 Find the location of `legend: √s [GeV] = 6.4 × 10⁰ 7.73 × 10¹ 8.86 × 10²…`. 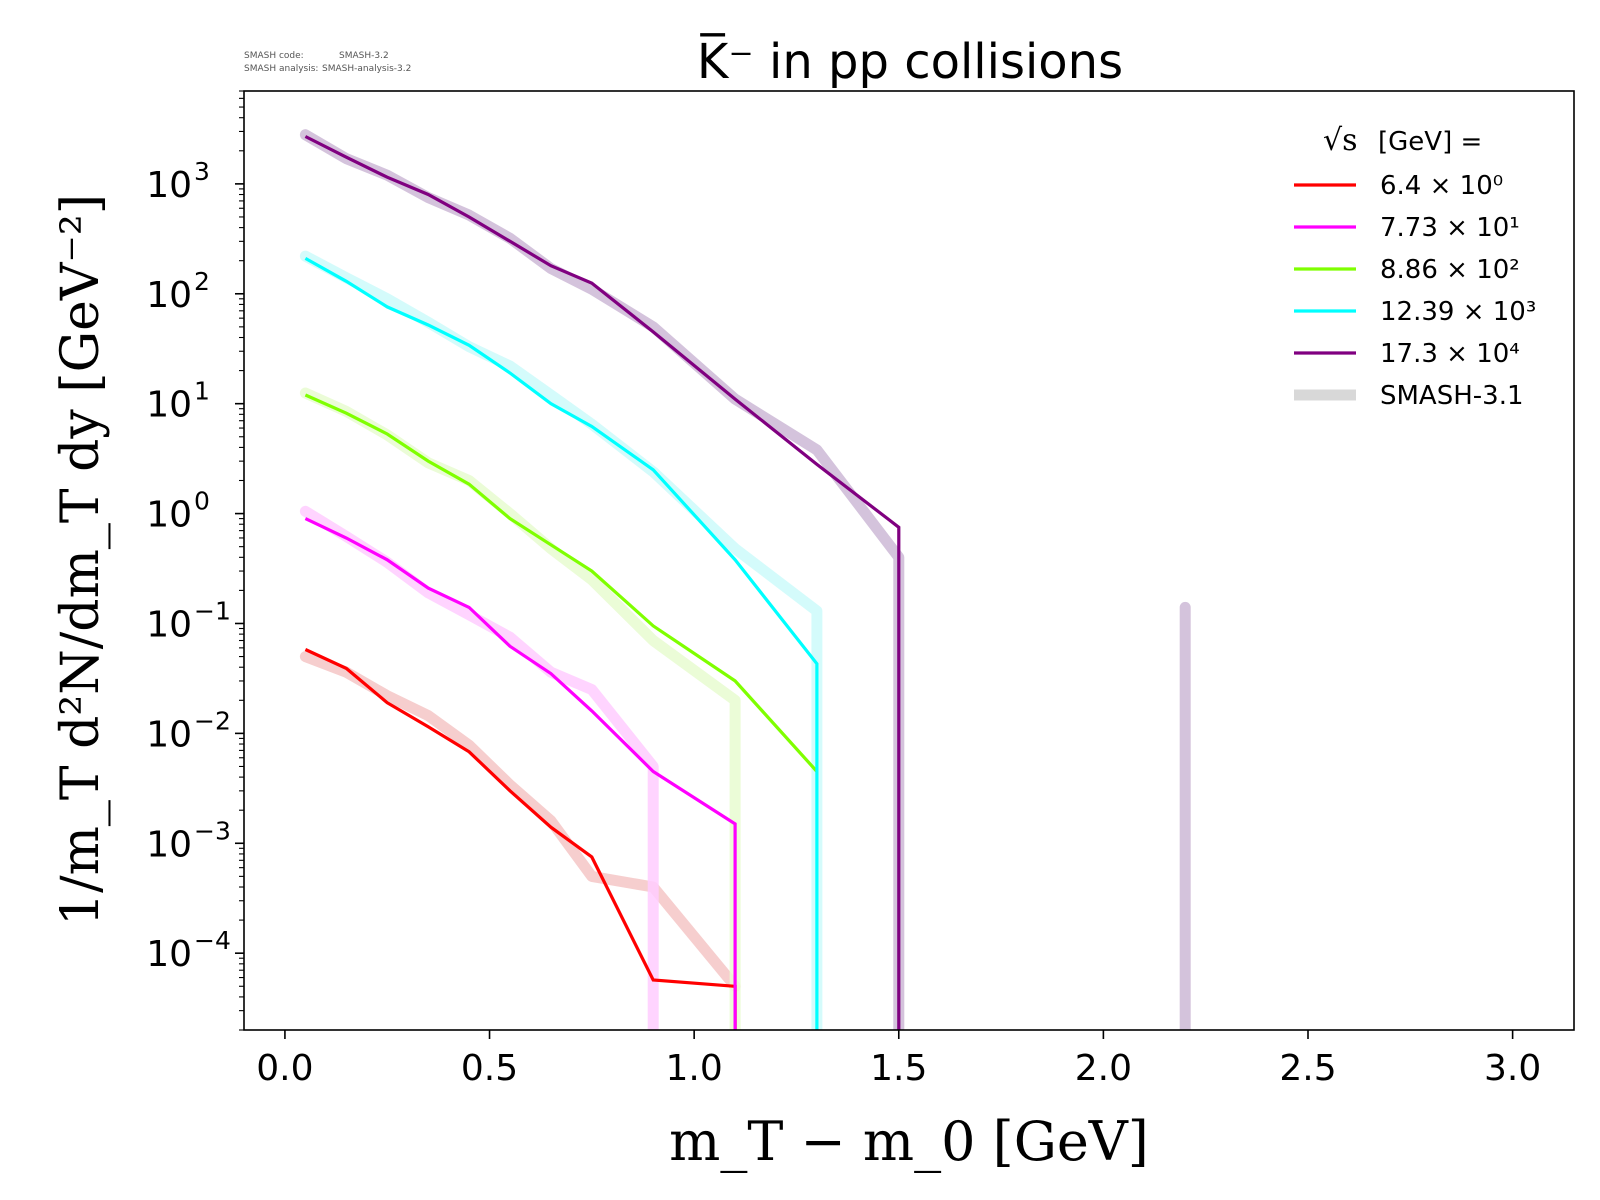

legend: √s [GeV] = 6.4 × 10⁰ 7.73 × 10¹ 8.86 × 10²… is located at coordinates (1415, 267).